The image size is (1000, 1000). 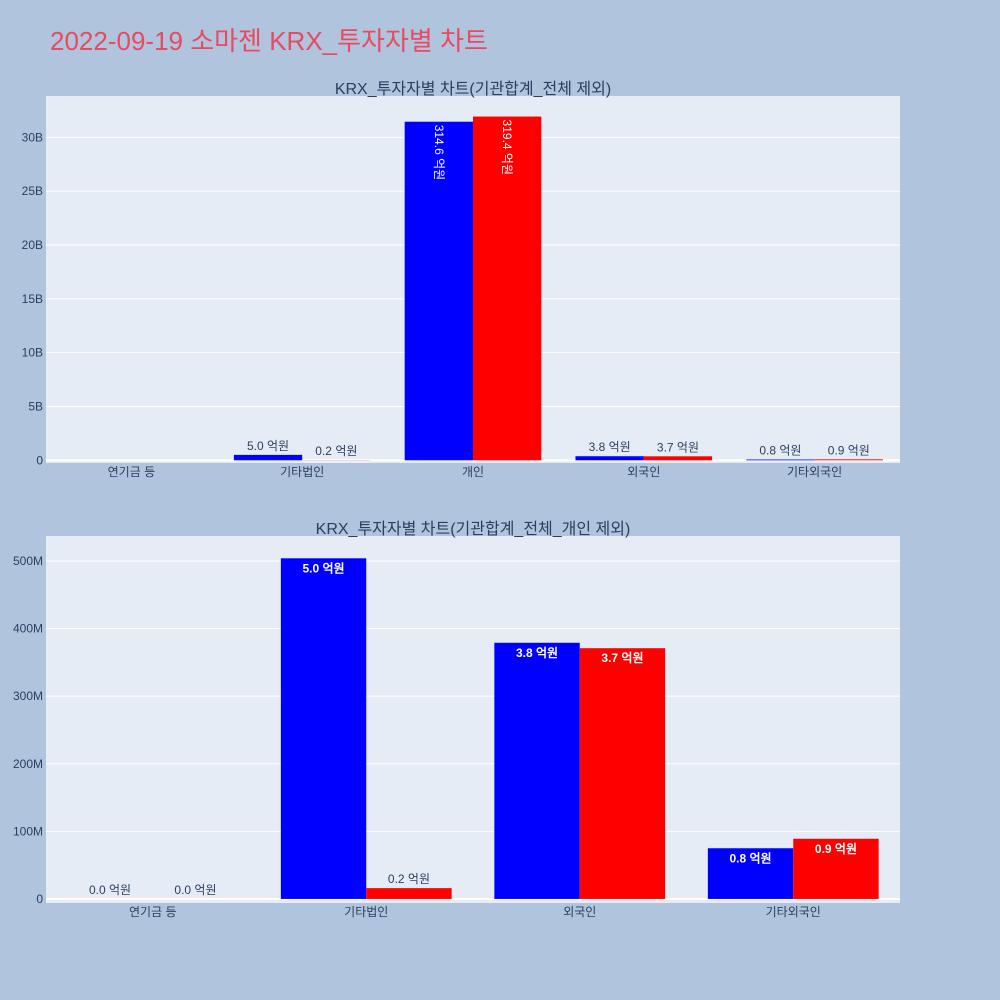 I want to click on x-axis: 연기금 등 기타법인 외국인 기타외국인, so click(x=475, y=912).